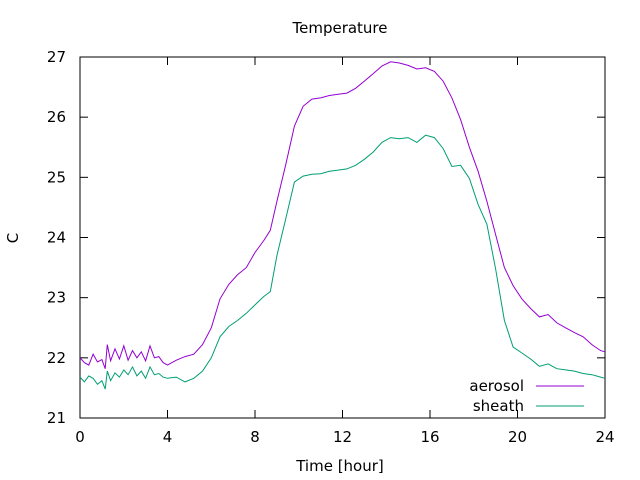 Image resolution: width=640 pixels, height=480 pixels. Describe the element at coordinates (517, 437) in the screenshot. I see `x-tick-label: 20` at that location.